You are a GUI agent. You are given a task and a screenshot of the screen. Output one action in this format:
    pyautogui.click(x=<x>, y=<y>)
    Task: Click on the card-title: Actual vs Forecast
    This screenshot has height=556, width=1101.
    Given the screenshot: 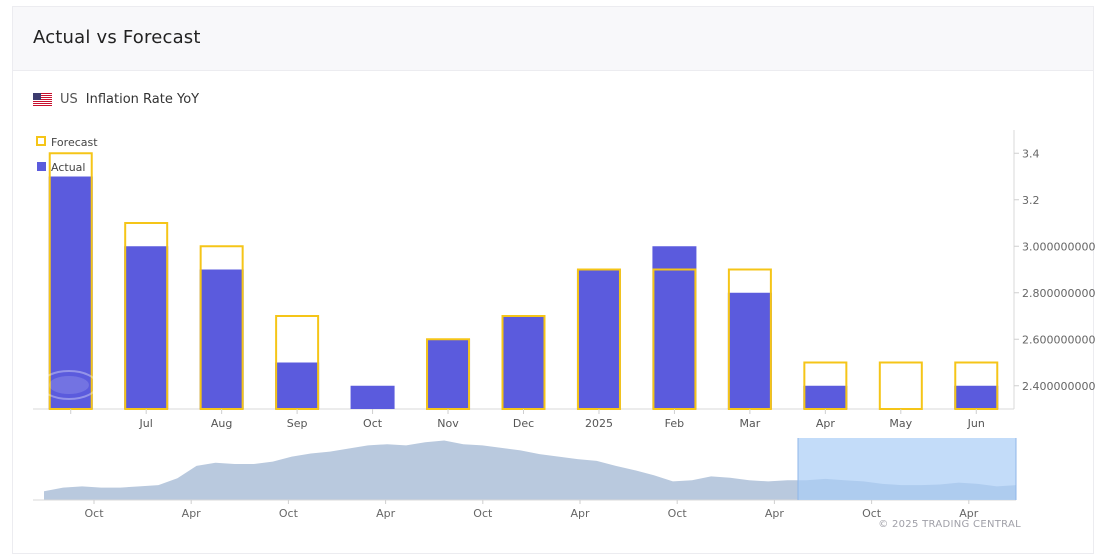 What is the action you would take?
    pyautogui.click(x=117, y=37)
    